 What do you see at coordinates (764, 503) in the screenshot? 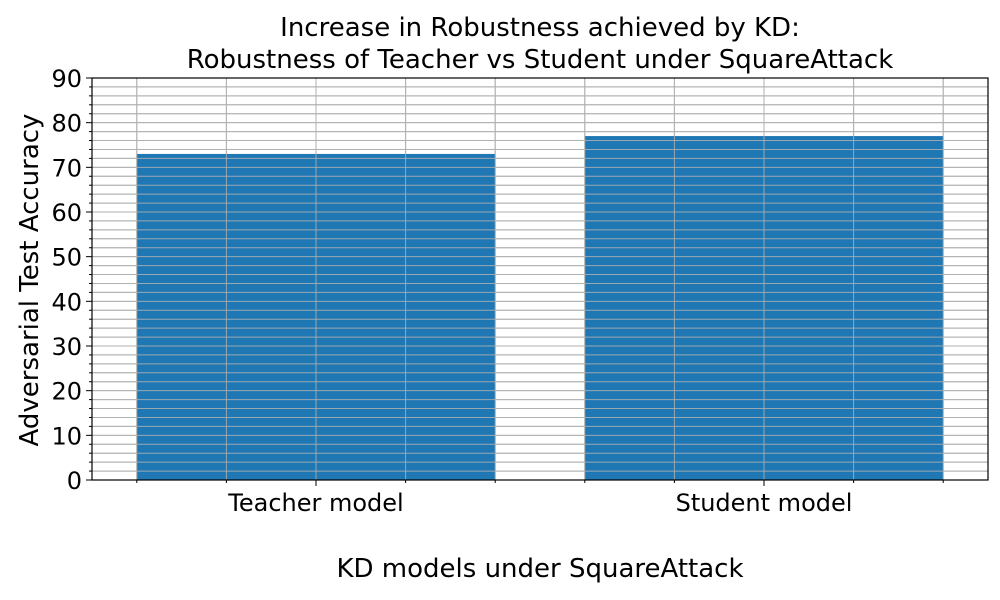
I see `x-tick-label: Student model` at bounding box center [764, 503].